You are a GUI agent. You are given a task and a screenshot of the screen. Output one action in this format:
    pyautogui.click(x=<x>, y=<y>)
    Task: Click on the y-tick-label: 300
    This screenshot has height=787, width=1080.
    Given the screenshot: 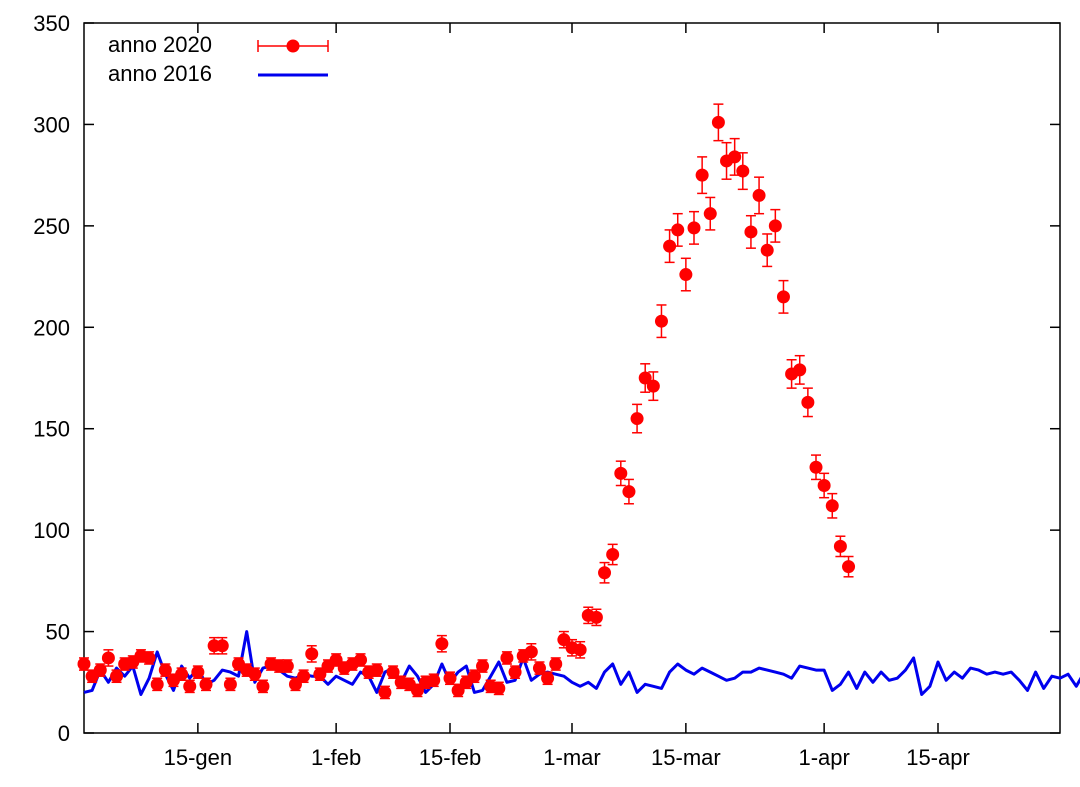 What is the action you would take?
    pyautogui.click(x=51, y=124)
    